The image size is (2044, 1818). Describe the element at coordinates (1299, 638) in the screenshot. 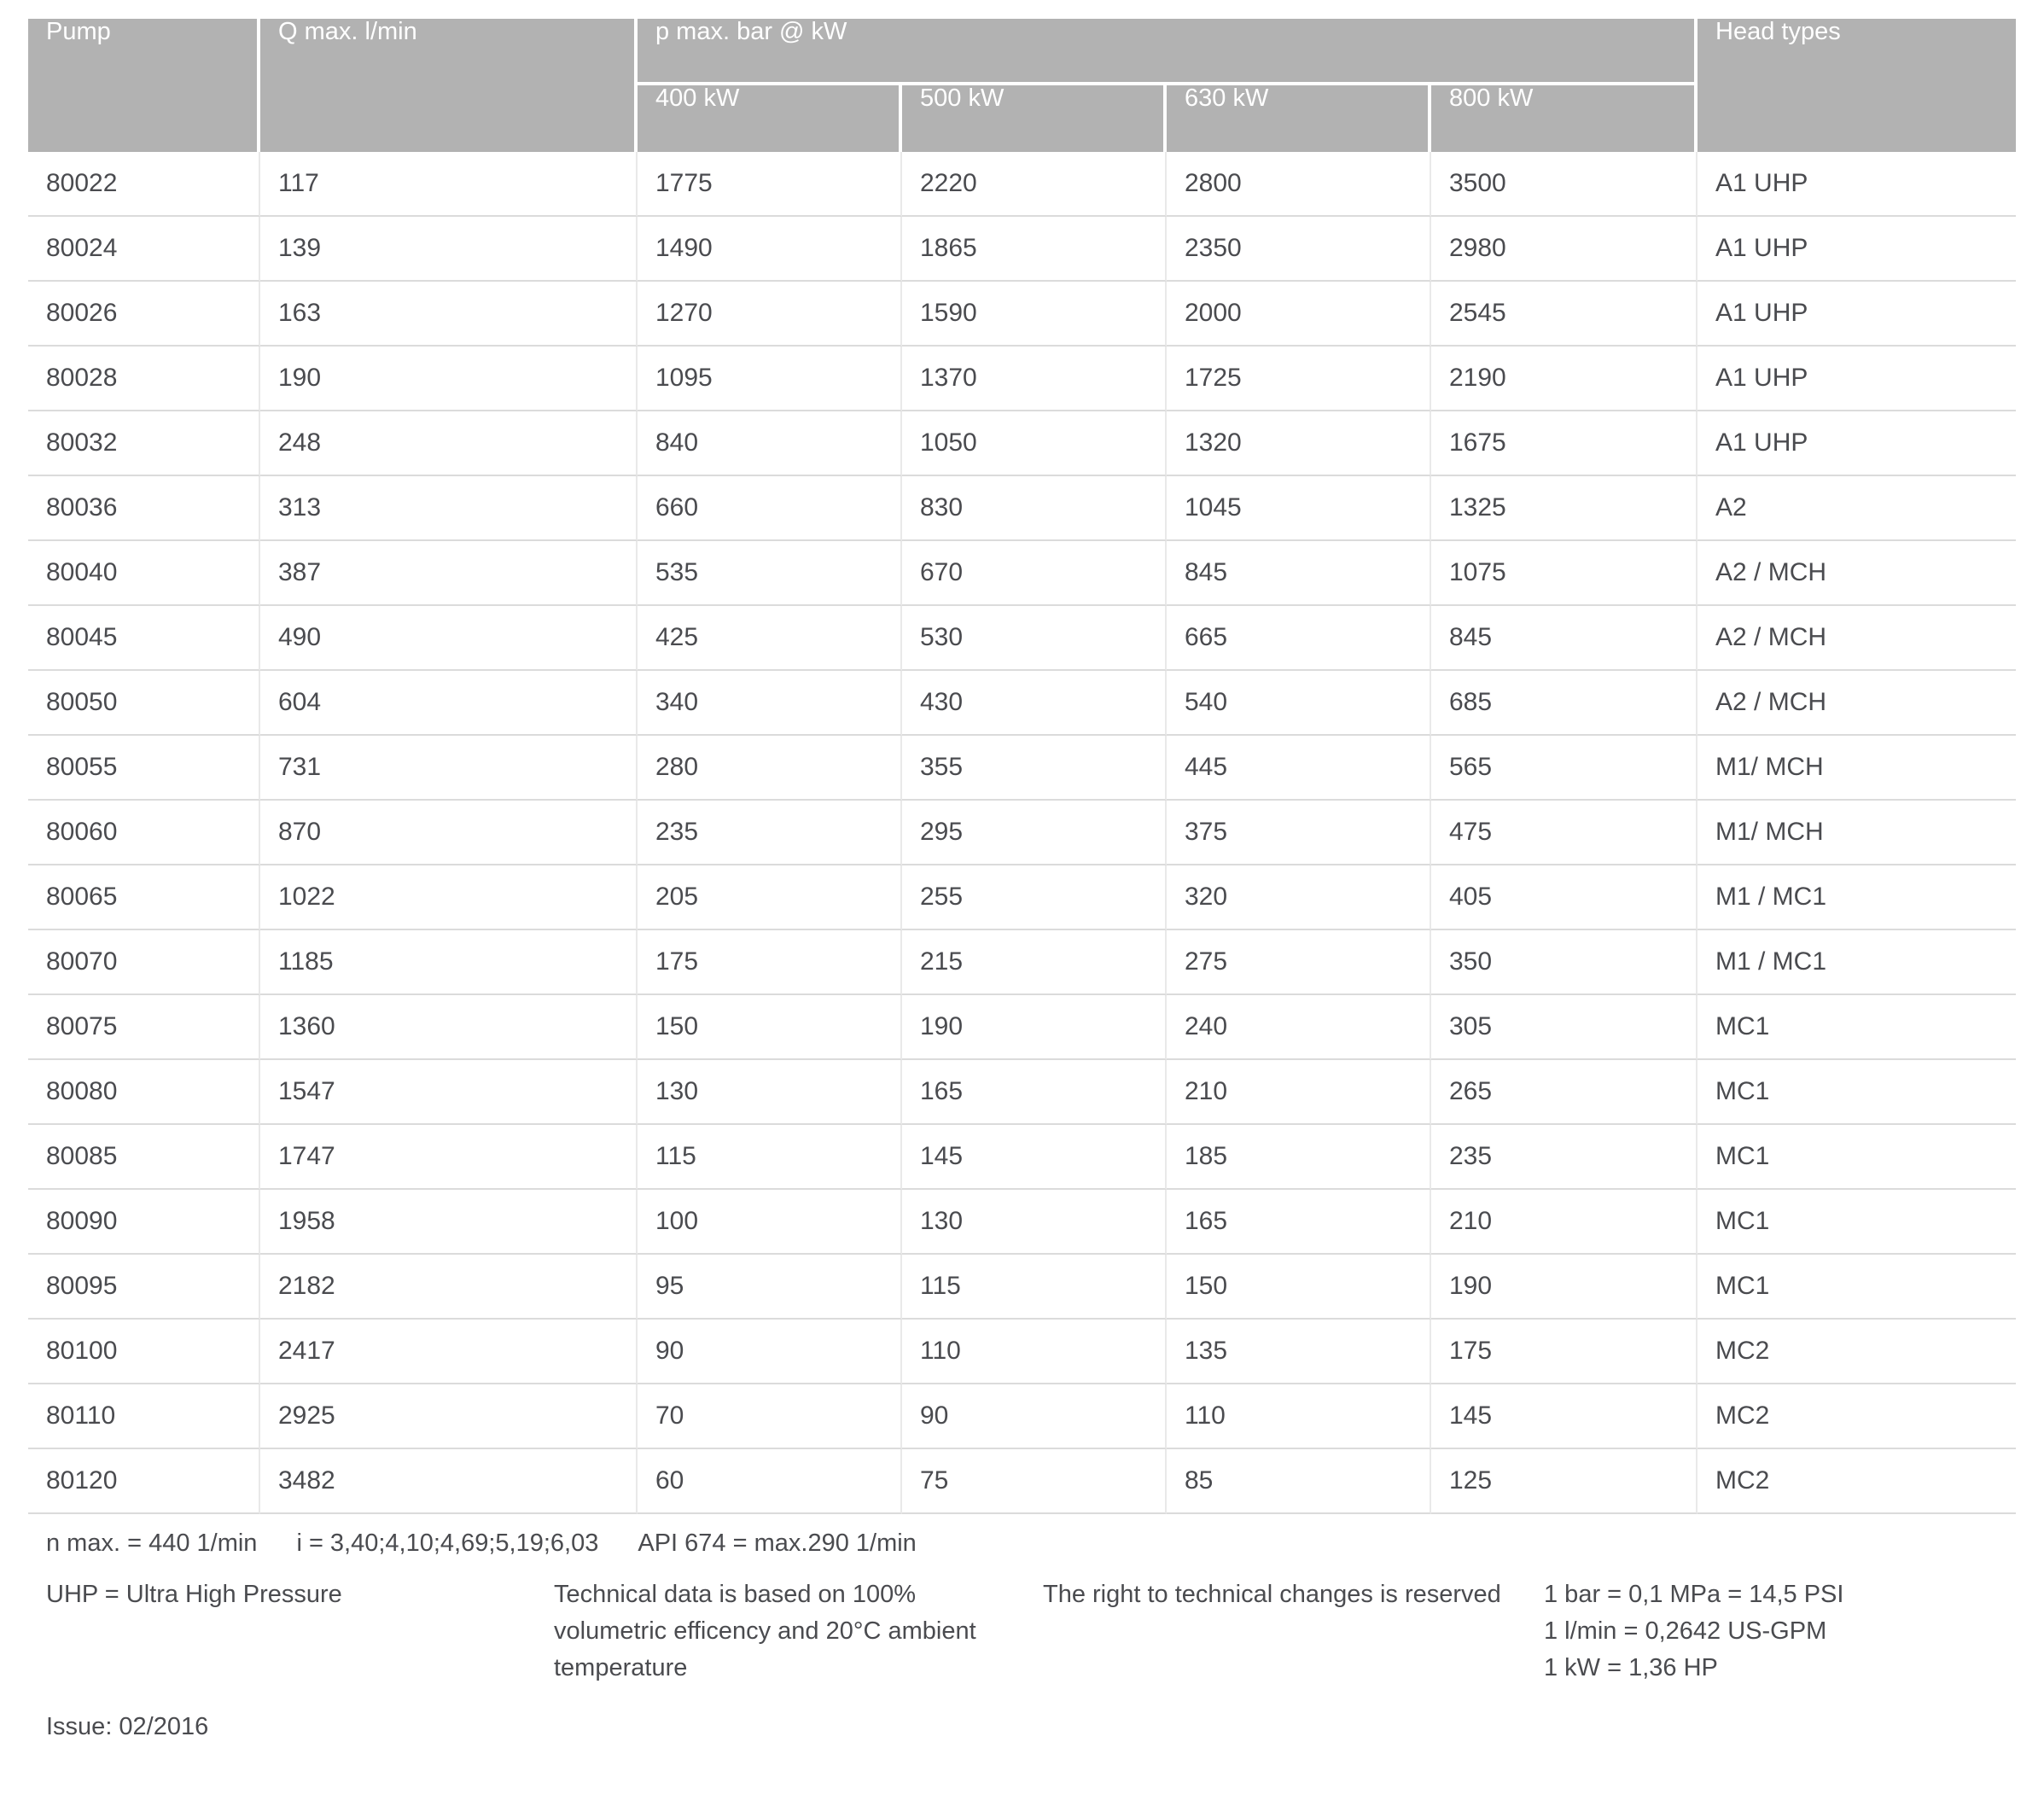

I see `p-max-630kw-cell: 665` at that location.